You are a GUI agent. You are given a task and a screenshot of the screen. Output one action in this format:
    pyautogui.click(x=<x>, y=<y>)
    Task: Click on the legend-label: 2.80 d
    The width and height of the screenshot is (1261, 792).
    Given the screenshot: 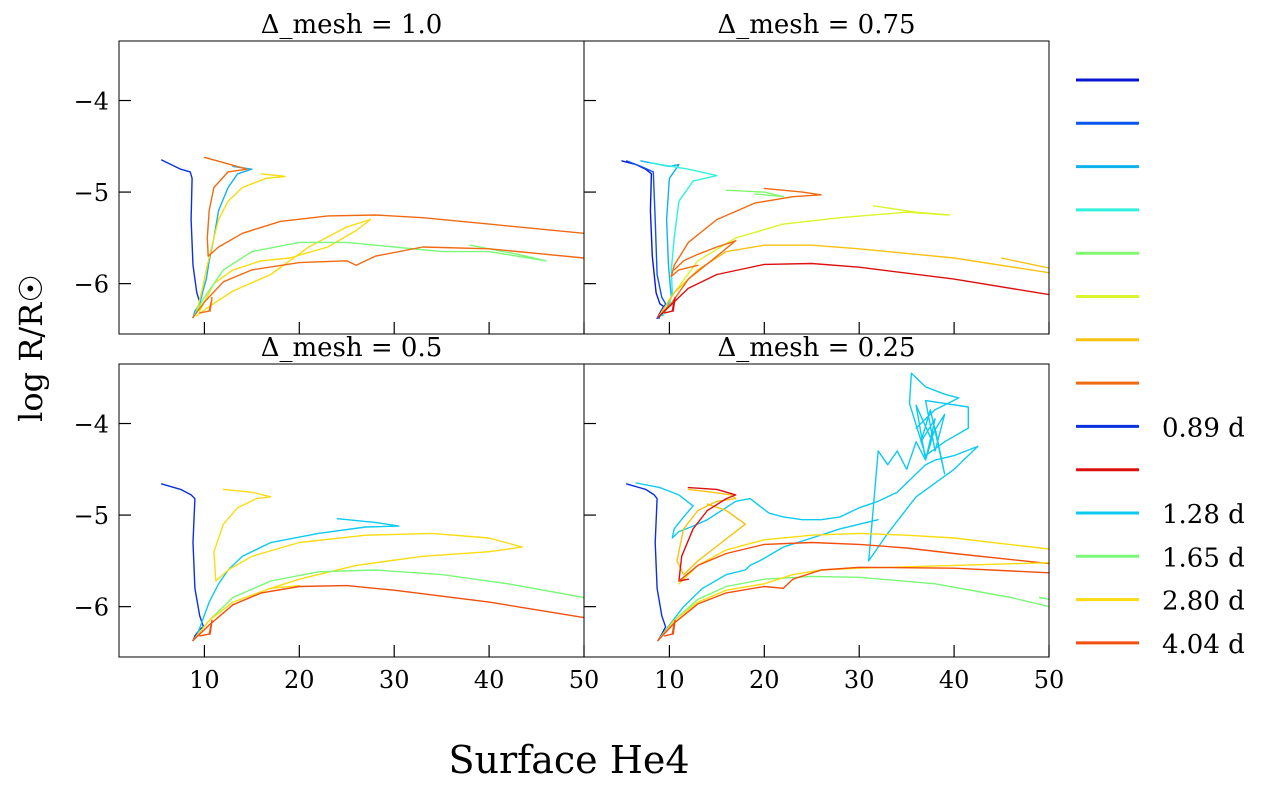 What is the action you would take?
    pyautogui.click(x=1203, y=602)
    